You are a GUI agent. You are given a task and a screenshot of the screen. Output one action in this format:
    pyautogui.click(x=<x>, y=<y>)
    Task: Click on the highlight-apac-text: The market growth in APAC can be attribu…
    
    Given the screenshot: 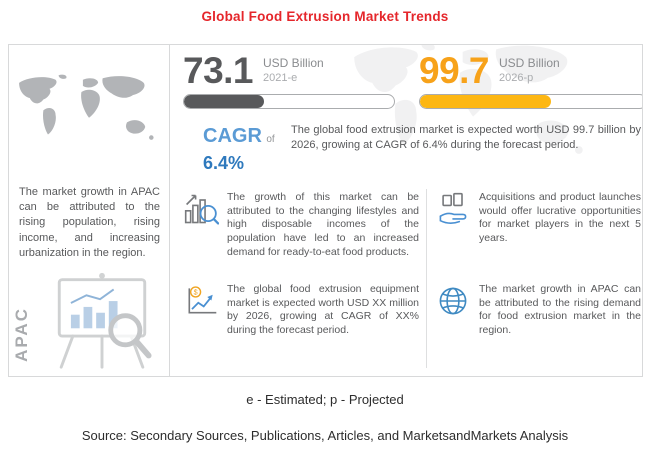 What is the action you would take?
    pyautogui.click(x=560, y=309)
    